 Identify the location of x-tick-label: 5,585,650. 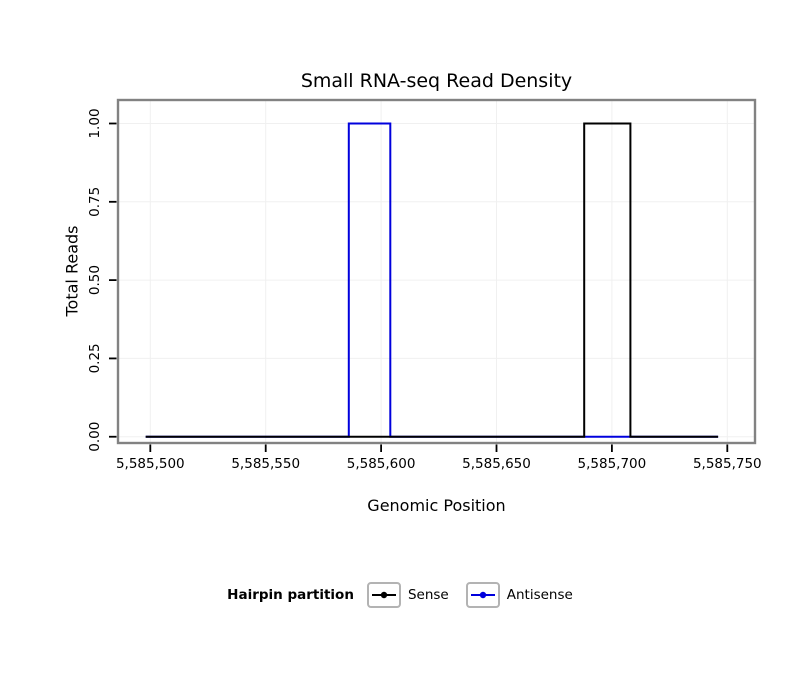
(496, 464).